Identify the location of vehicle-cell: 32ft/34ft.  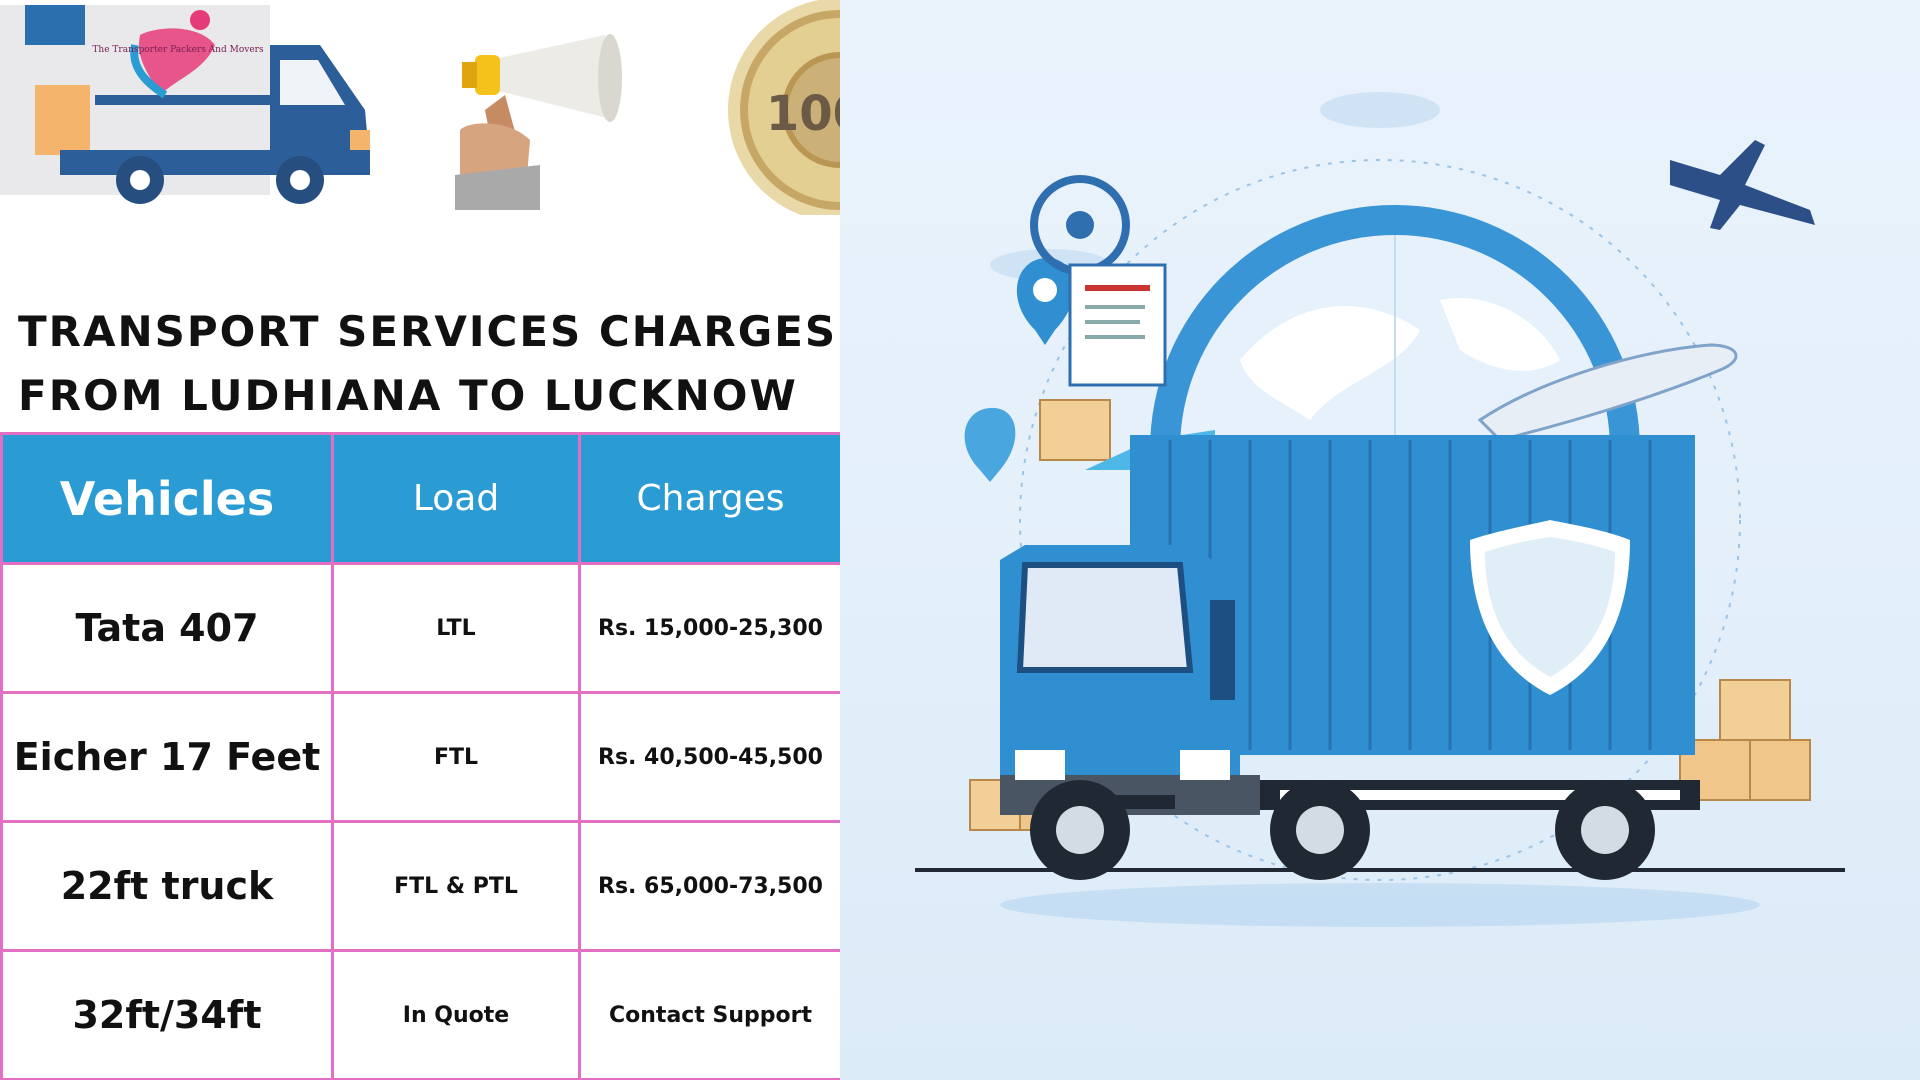
(167, 1014).